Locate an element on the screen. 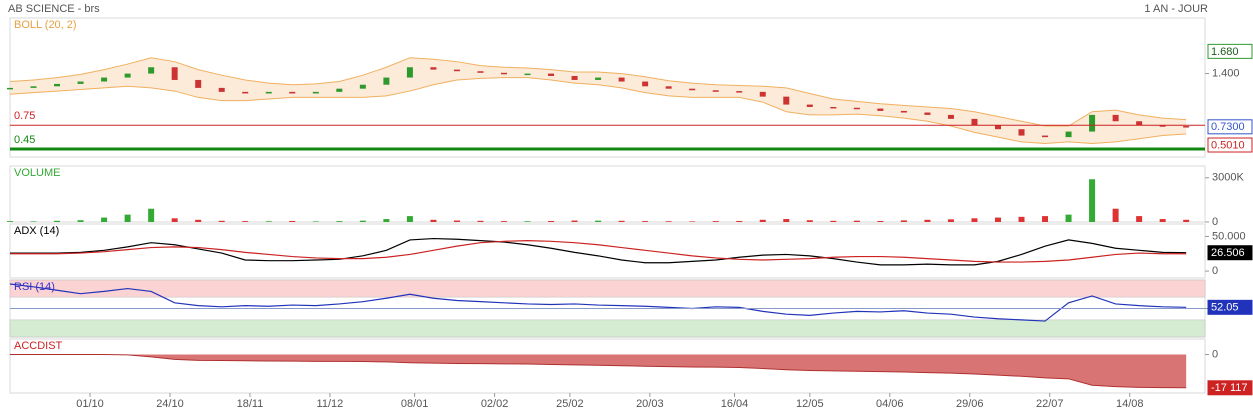  value-box-label: -17 117 is located at coordinates (1229, 388).